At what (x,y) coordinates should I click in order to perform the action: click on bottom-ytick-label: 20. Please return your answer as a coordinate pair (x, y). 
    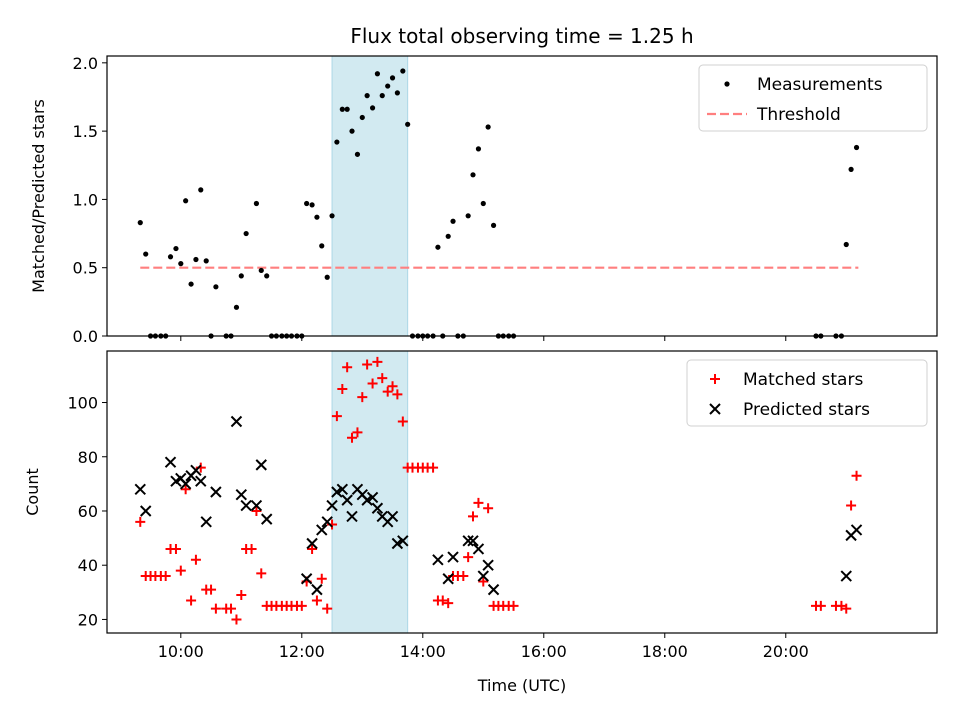
    Looking at the image, I should click on (88, 619).